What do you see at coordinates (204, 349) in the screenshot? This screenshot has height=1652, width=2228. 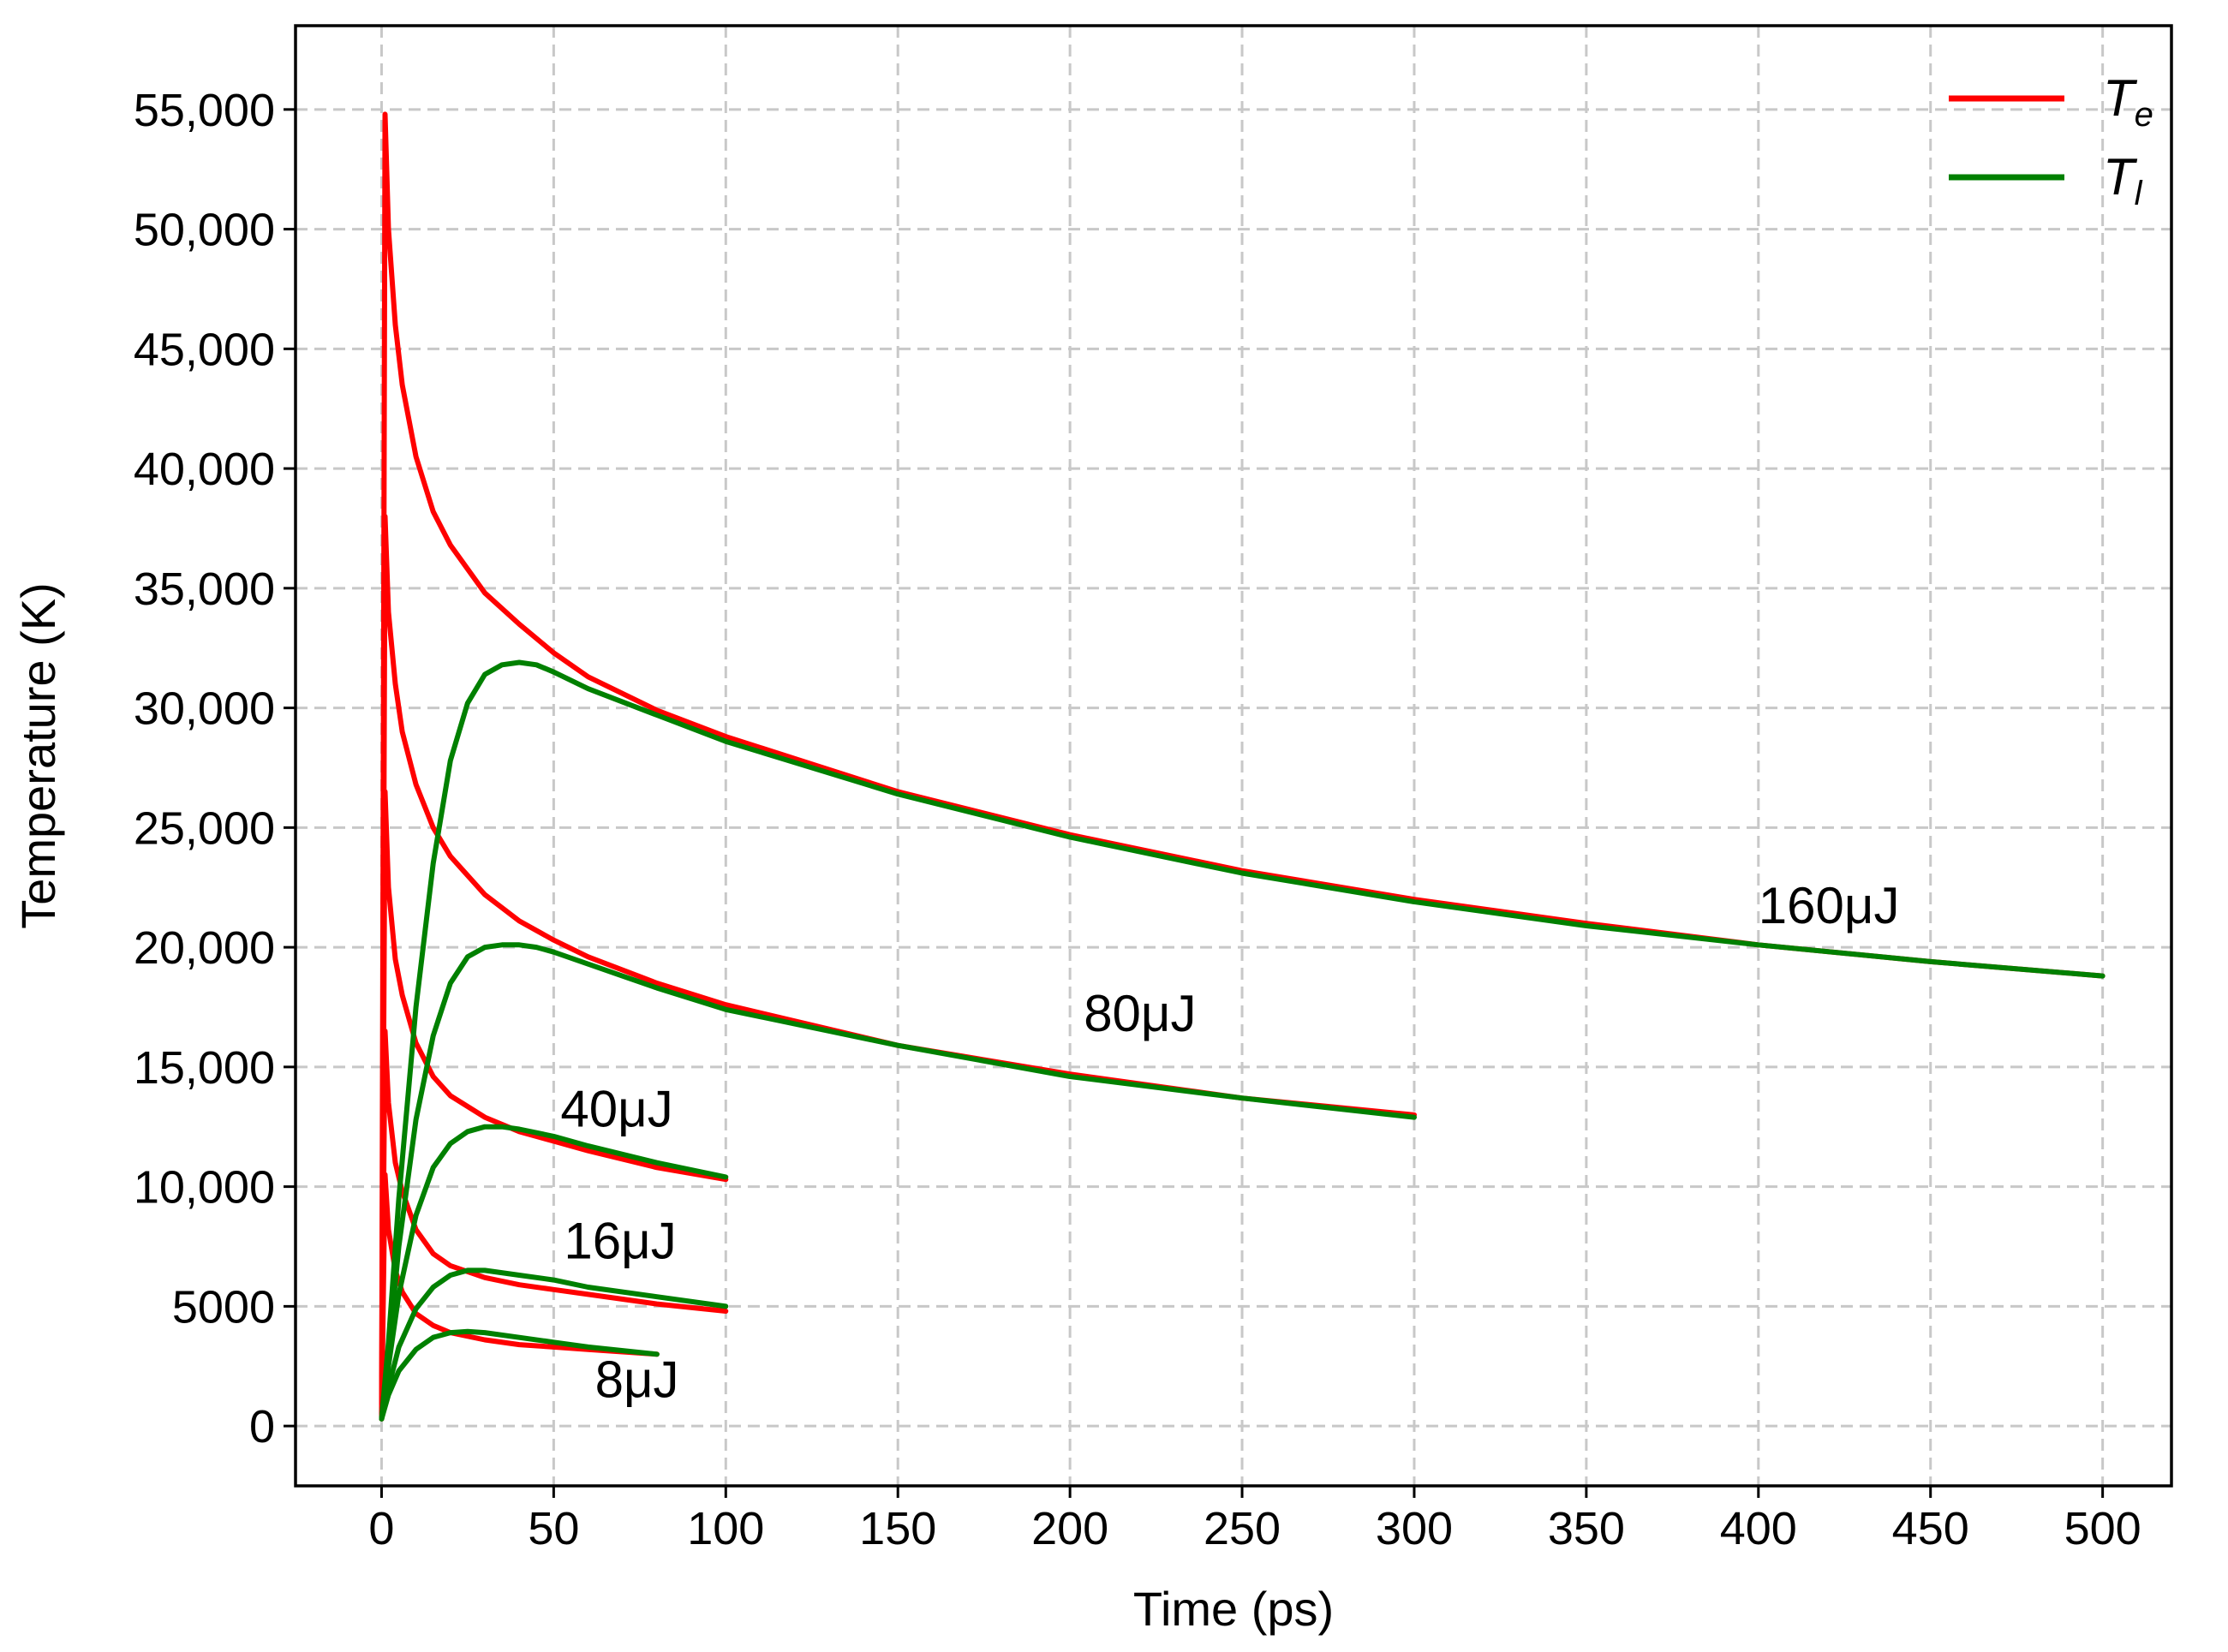 I see `y-tick-label: 45,000` at bounding box center [204, 349].